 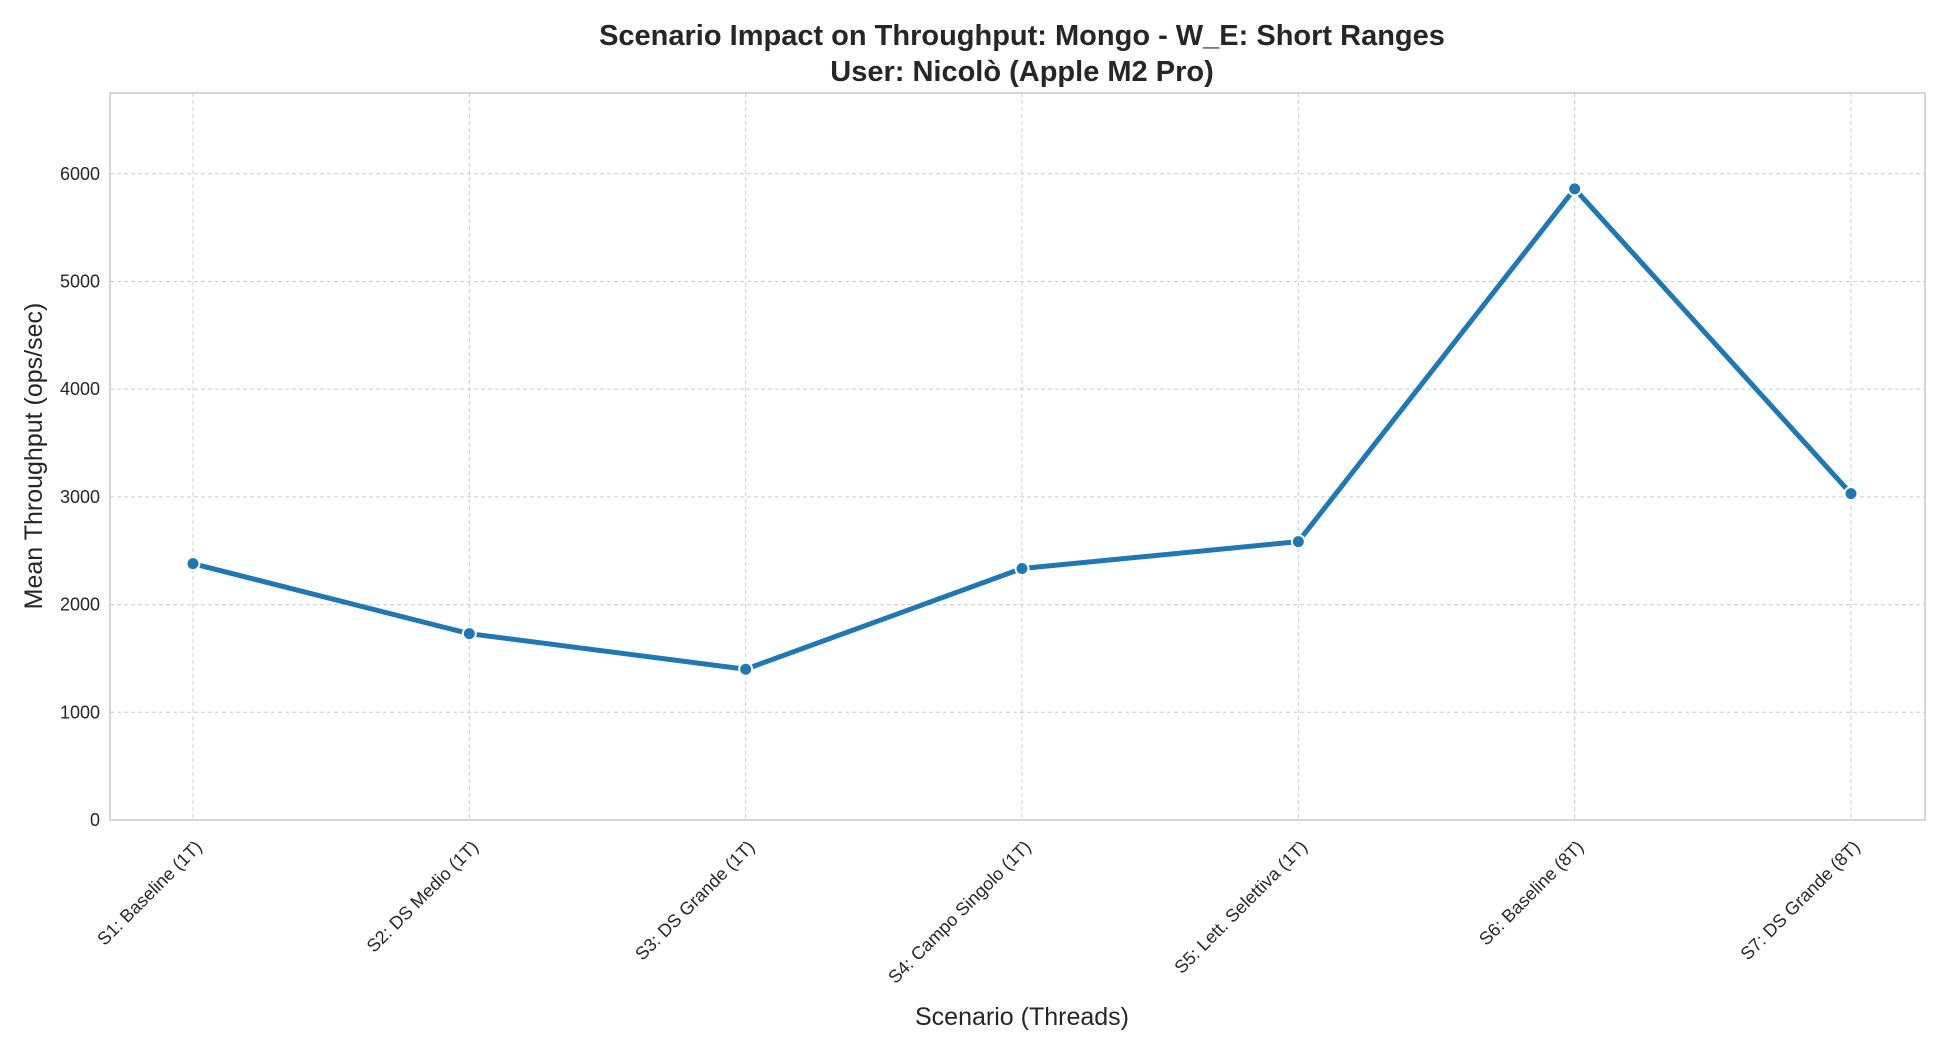 What do you see at coordinates (95, 820) in the screenshot?
I see `y-tick-label: 0` at bounding box center [95, 820].